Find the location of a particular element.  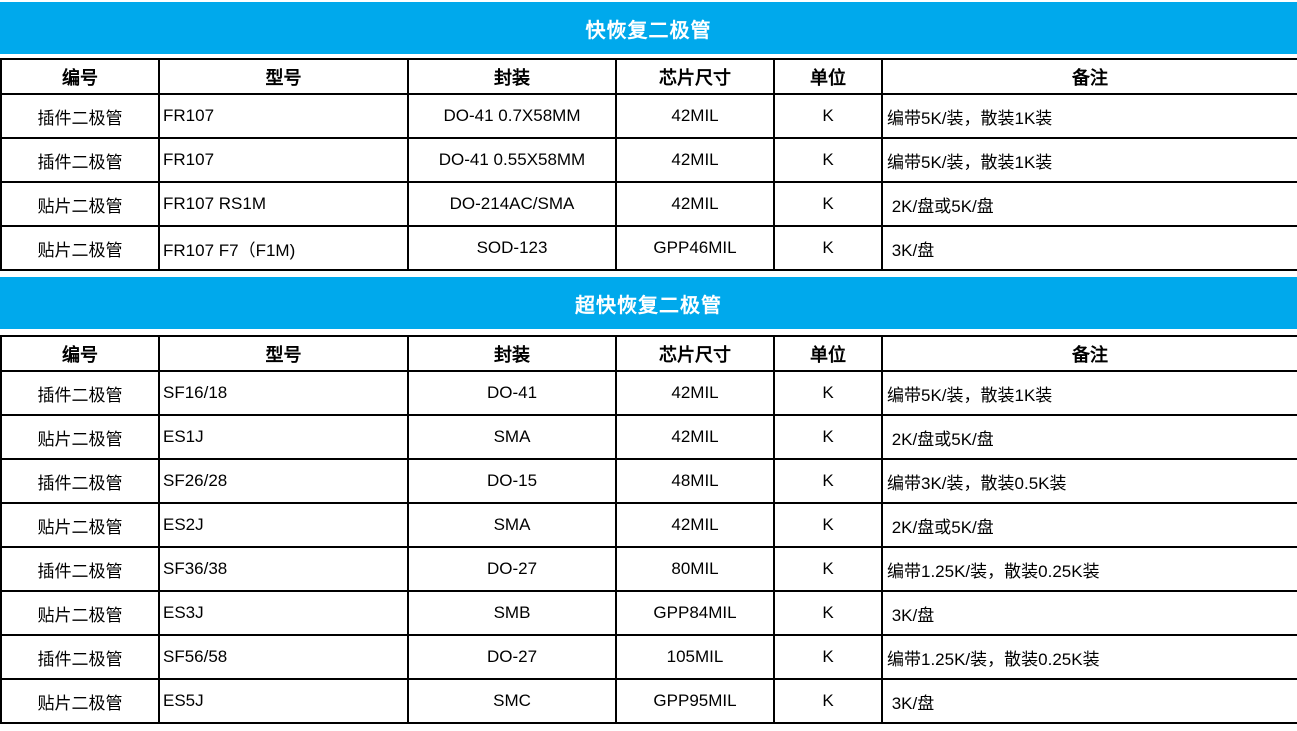

cell: FR107 is located at coordinates (283, 160).